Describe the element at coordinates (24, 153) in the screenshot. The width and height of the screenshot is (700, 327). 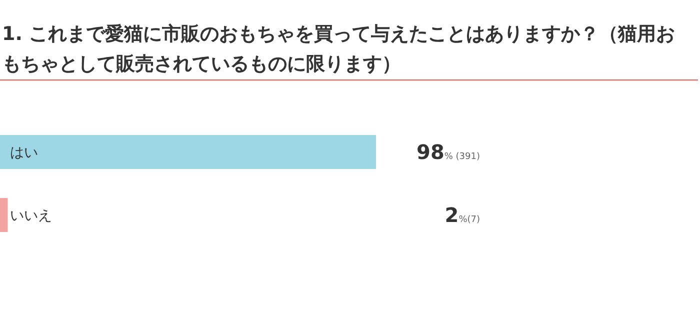
I see `y-tick-label: はい` at that location.